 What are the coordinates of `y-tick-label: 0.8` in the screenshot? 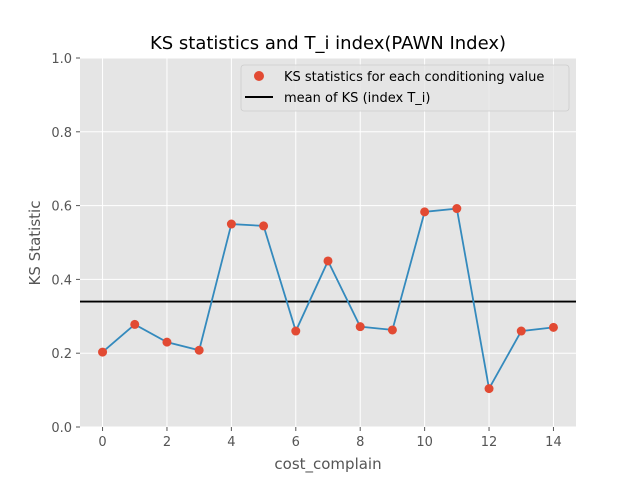 It's located at (61, 133).